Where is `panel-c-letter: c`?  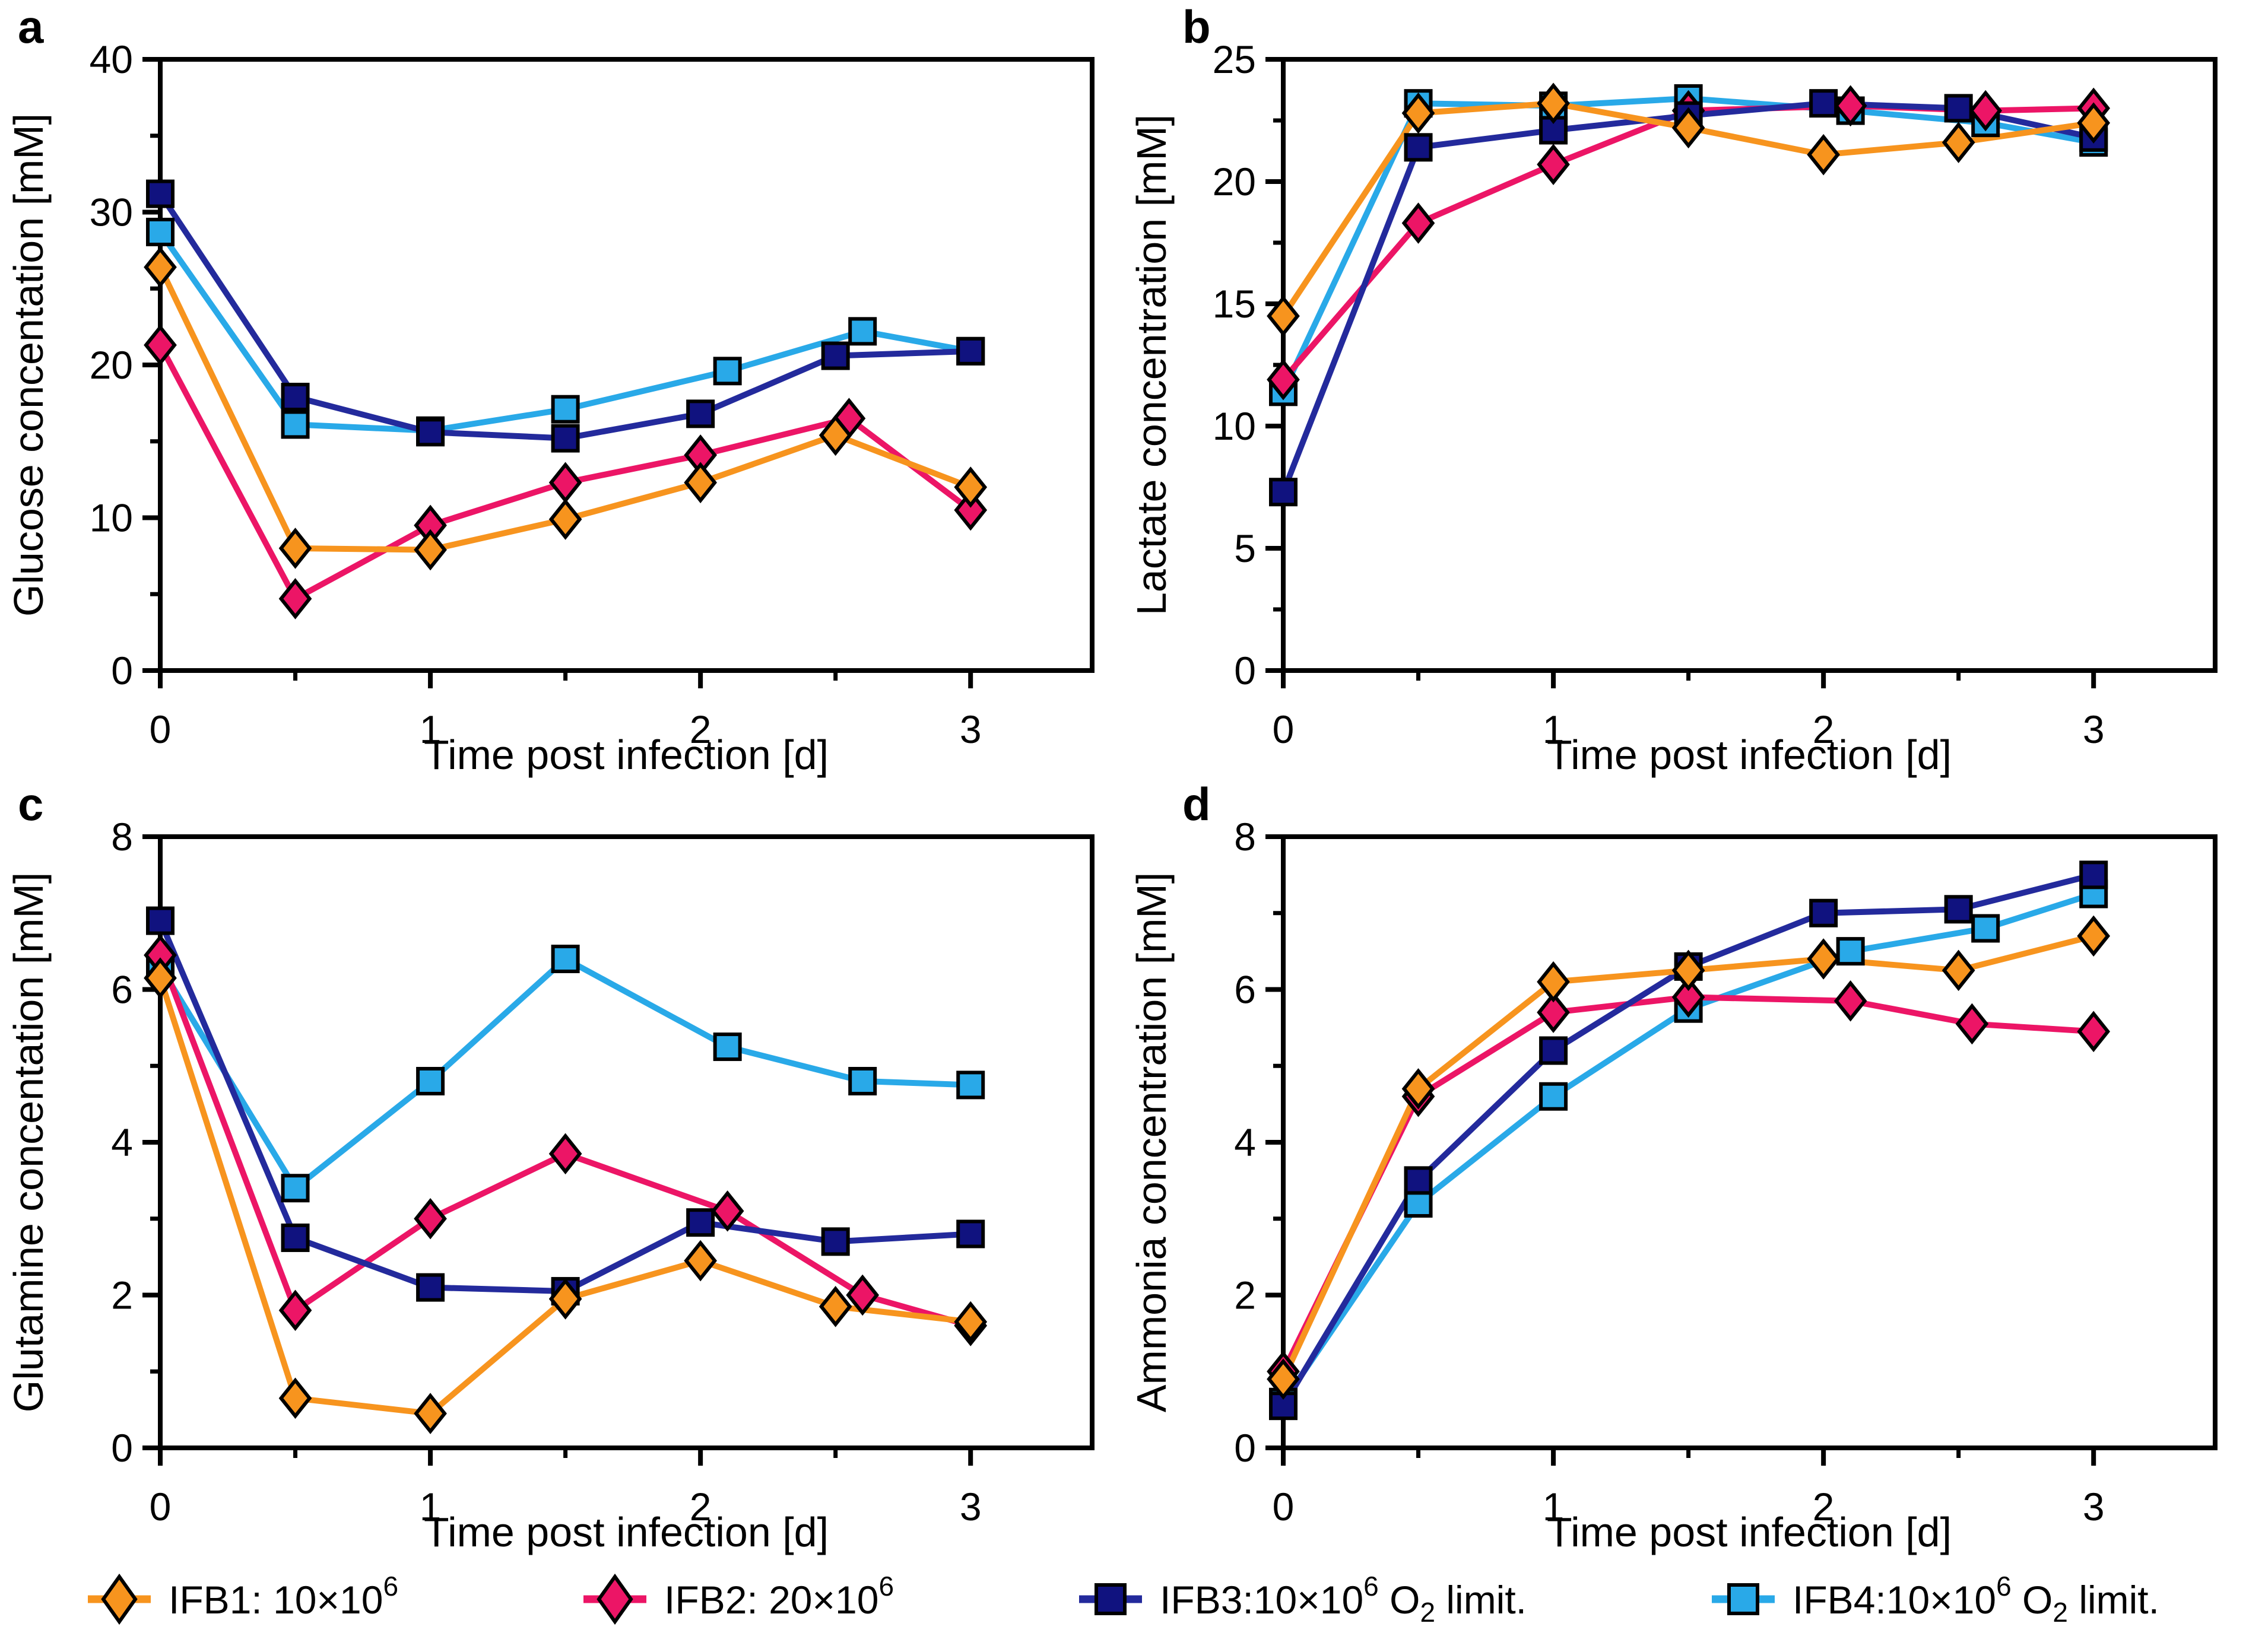 panel-c-letter: c is located at coordinates (31, 804).